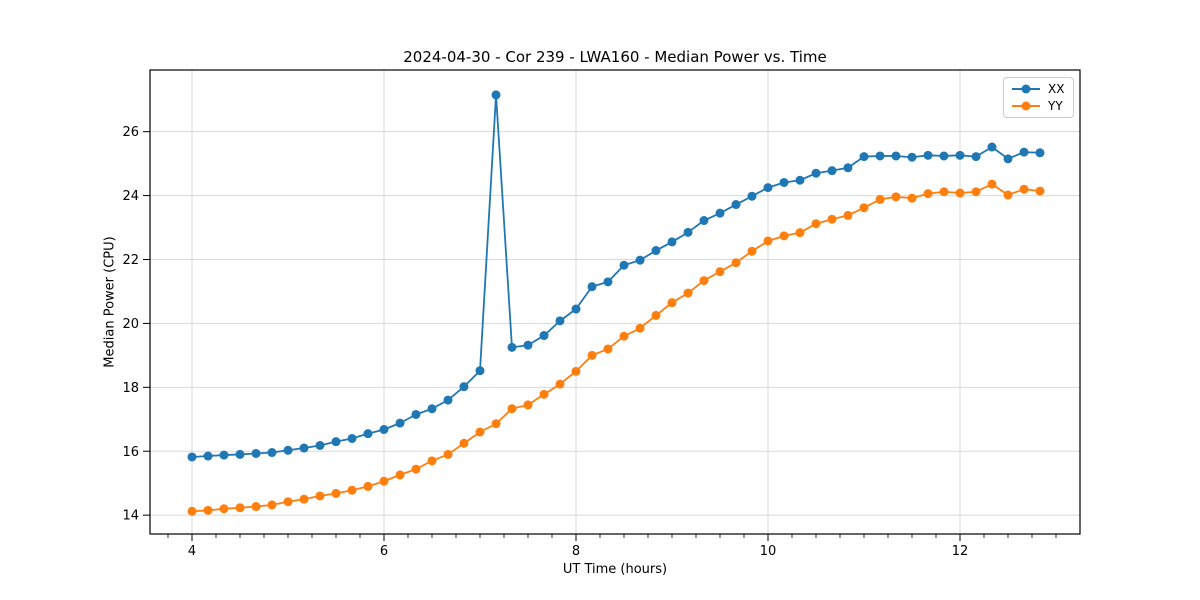  I want to click on x-tick-label: 8, so click(576, 551).